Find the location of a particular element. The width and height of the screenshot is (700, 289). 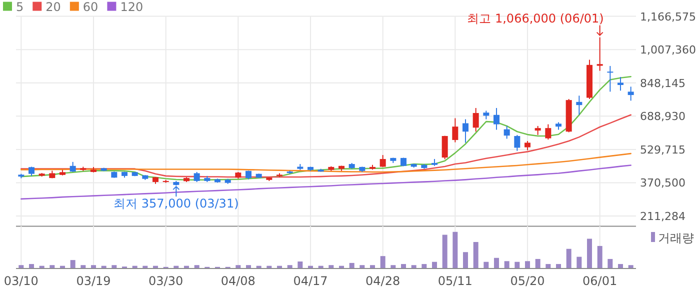

legend-label: 120 is located at coordinates (132, 7).